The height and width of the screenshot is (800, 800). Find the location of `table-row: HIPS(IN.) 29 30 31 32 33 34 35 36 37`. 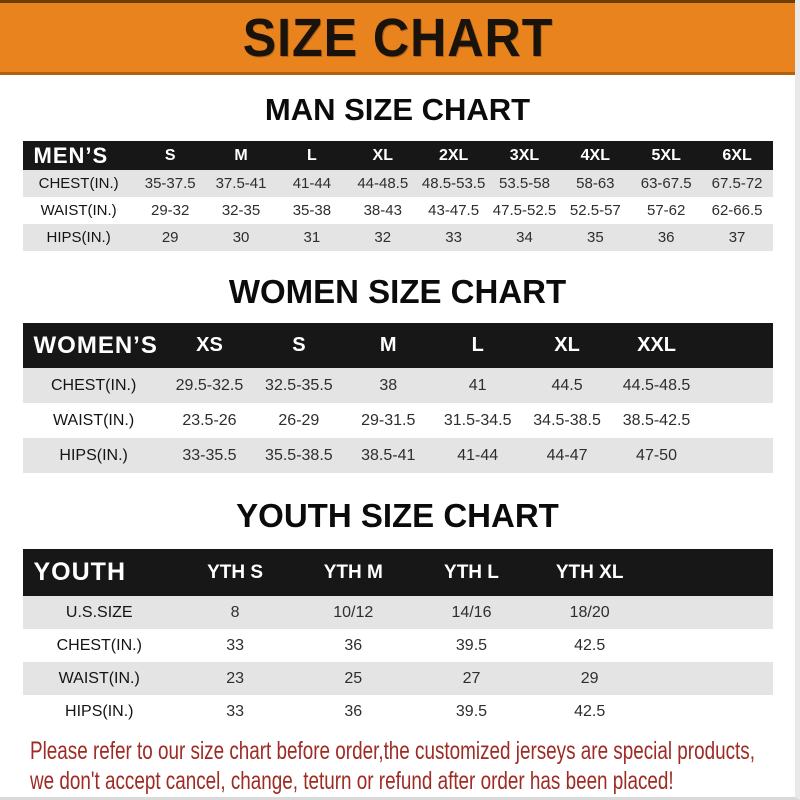

table-row: HIPS(IN.) 29 30 31 32 33 34 35 36 37 is located at coordinates (397, 237).